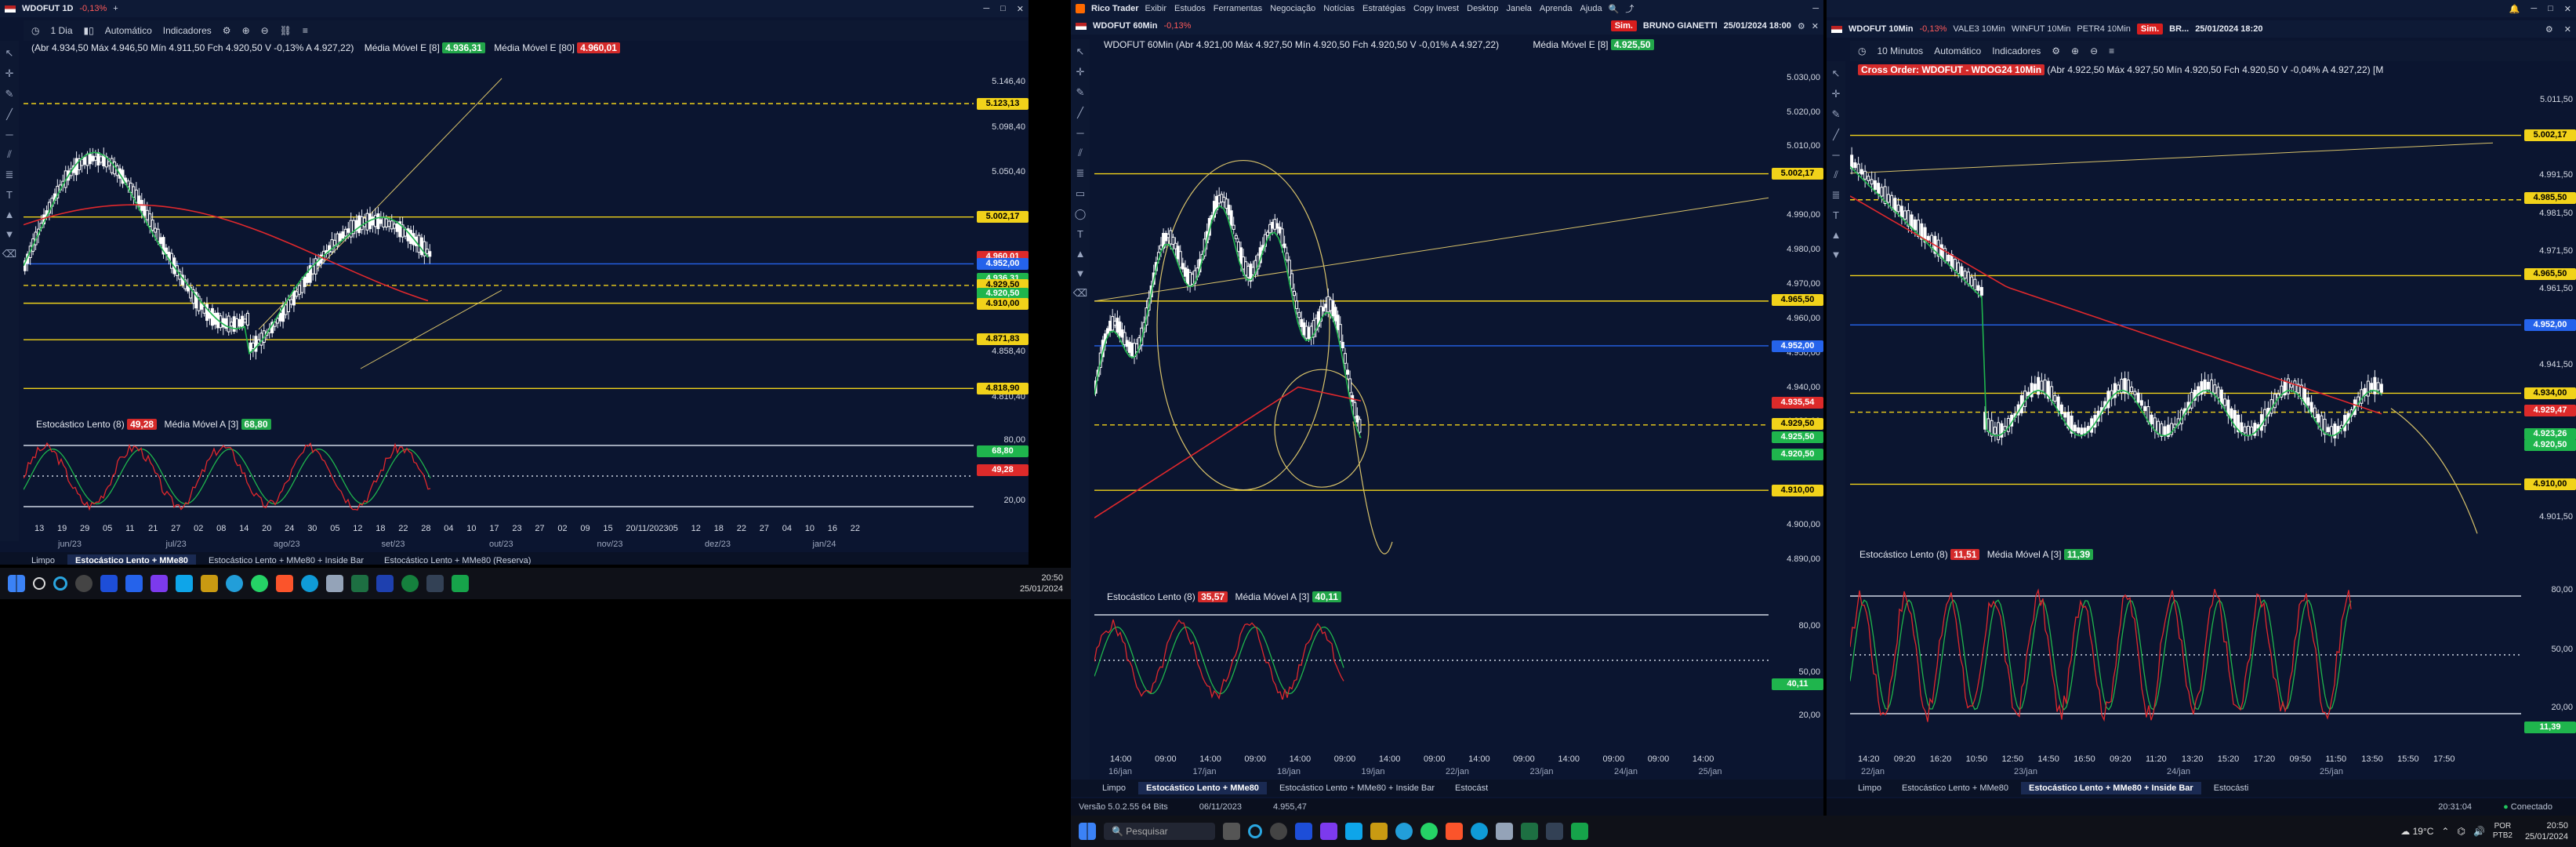 This screenshot has width=2576, height=847. Describe the element at coordinates (2515, 9) in the screenshot. I see `bell-icon: 🔔` at that location.